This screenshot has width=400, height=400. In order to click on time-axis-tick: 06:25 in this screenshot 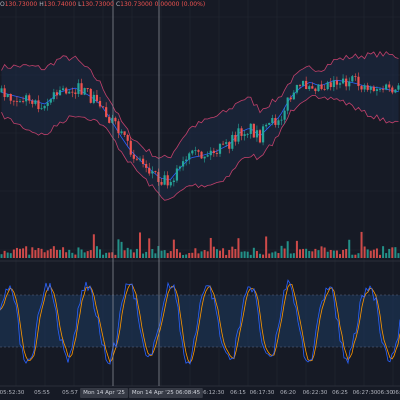, I will do `click(340, 393)`.